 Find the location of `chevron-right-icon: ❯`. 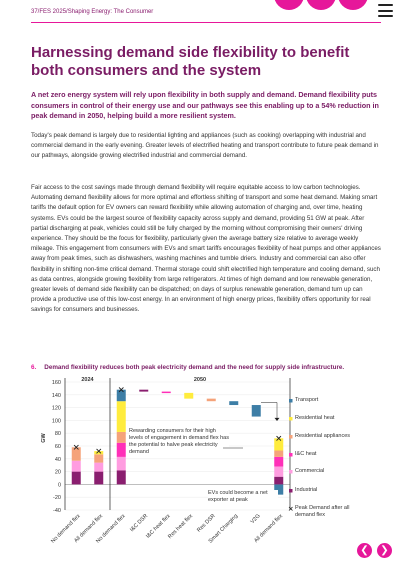

chevron-right-icon: ❯ is located at coordinates (384, 550).